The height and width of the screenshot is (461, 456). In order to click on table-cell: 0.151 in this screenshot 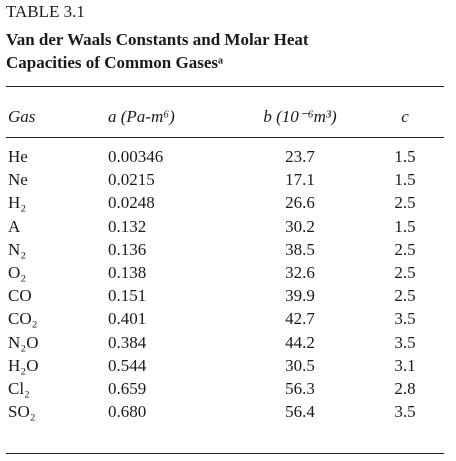, I will do `click(127, 296)`.